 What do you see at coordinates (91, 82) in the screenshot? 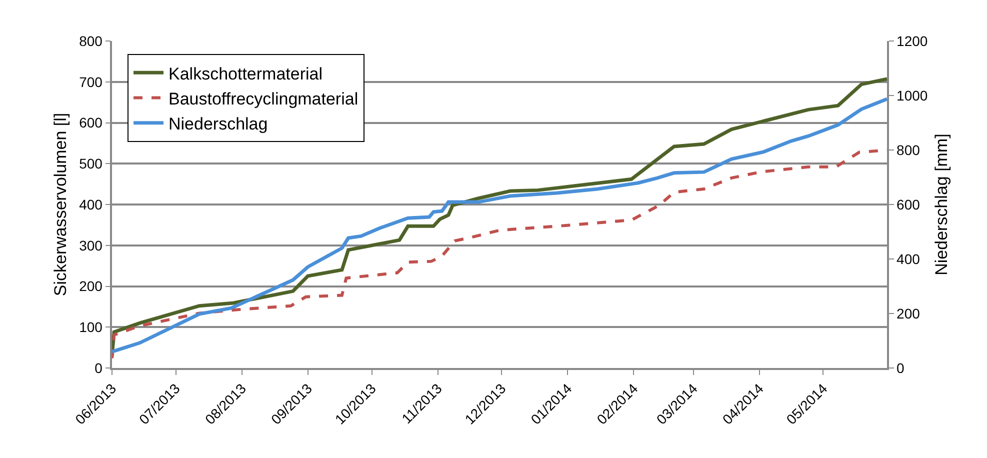
I see `y-tick-label: 700` at bounding box center [91, 82].